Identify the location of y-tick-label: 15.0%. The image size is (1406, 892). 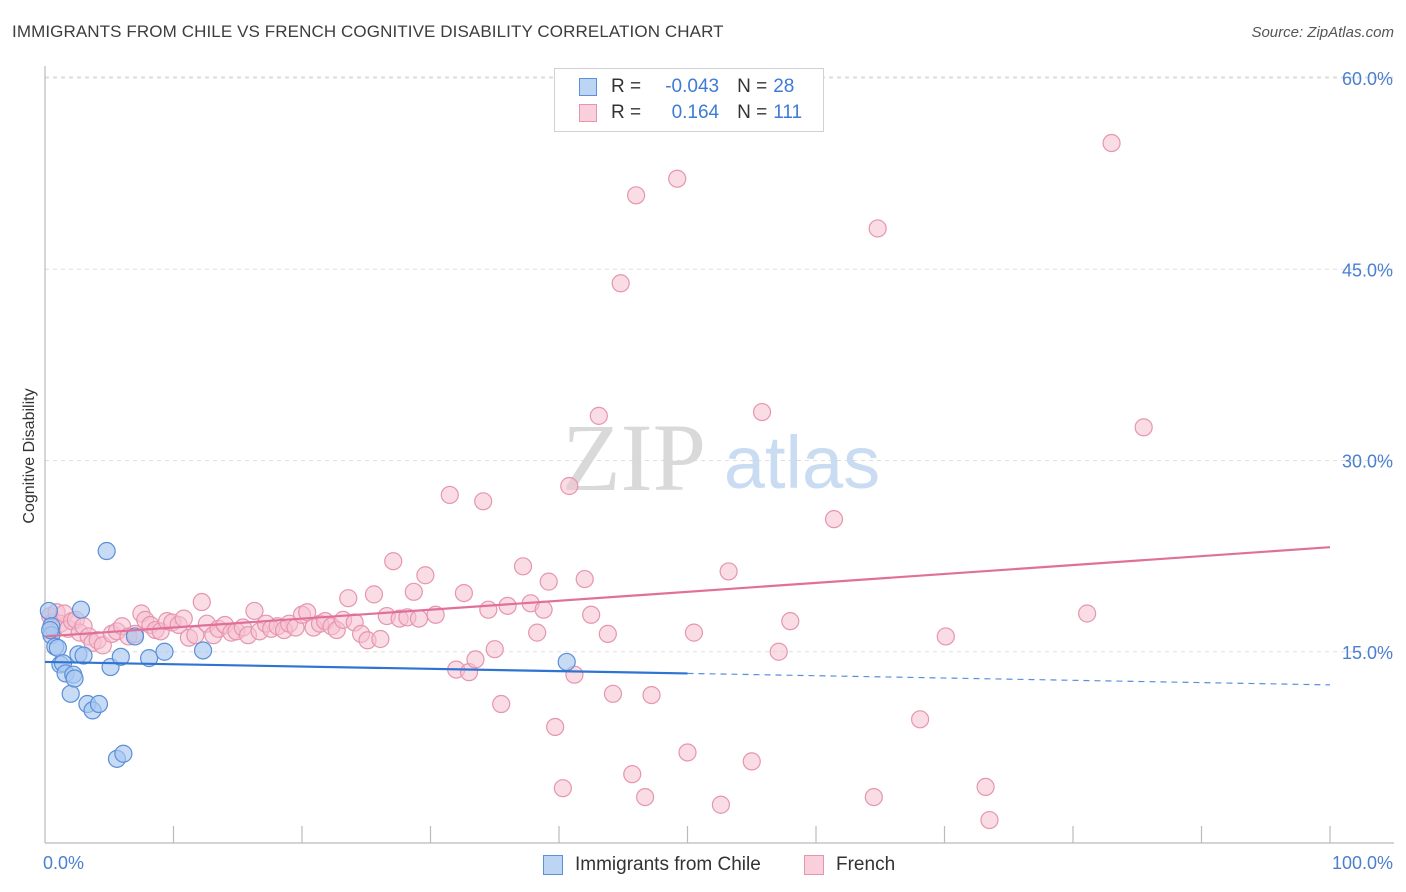
(1367, 653).